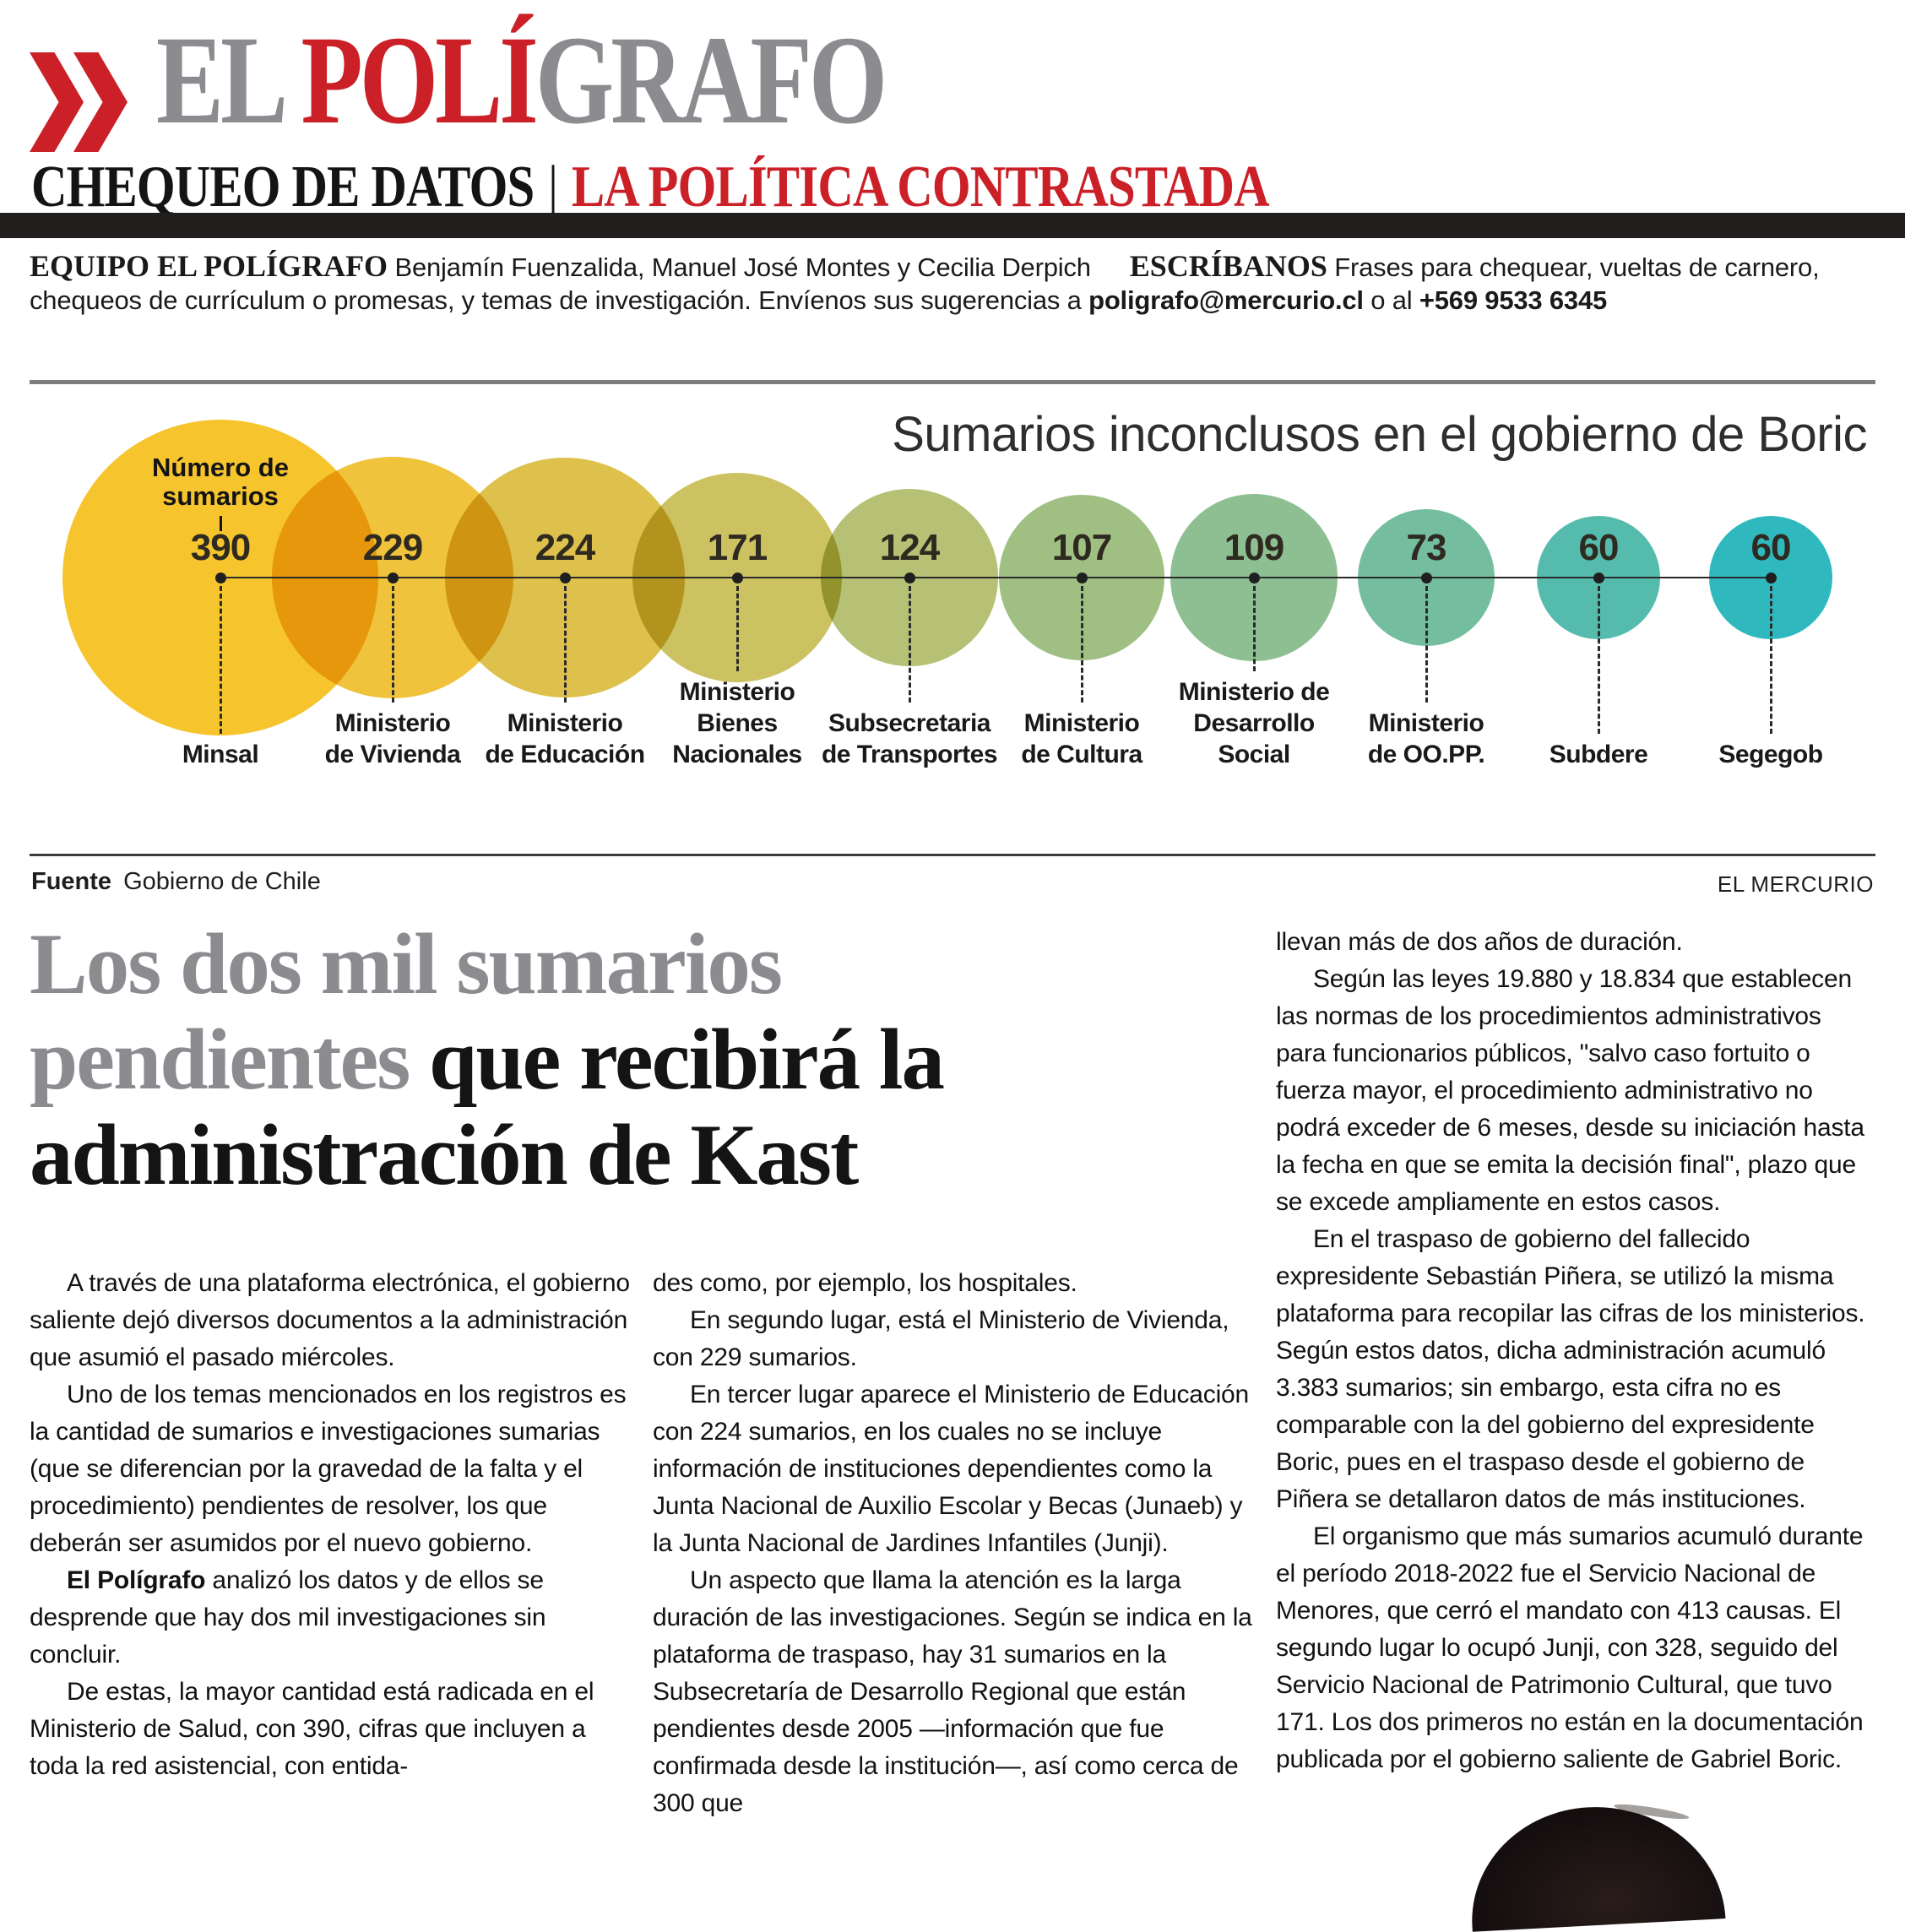 The width and height of the screenshot is (1905, 1932). I want to click on masthead-title: EL POLÍGRAFO, so click(521, 80).